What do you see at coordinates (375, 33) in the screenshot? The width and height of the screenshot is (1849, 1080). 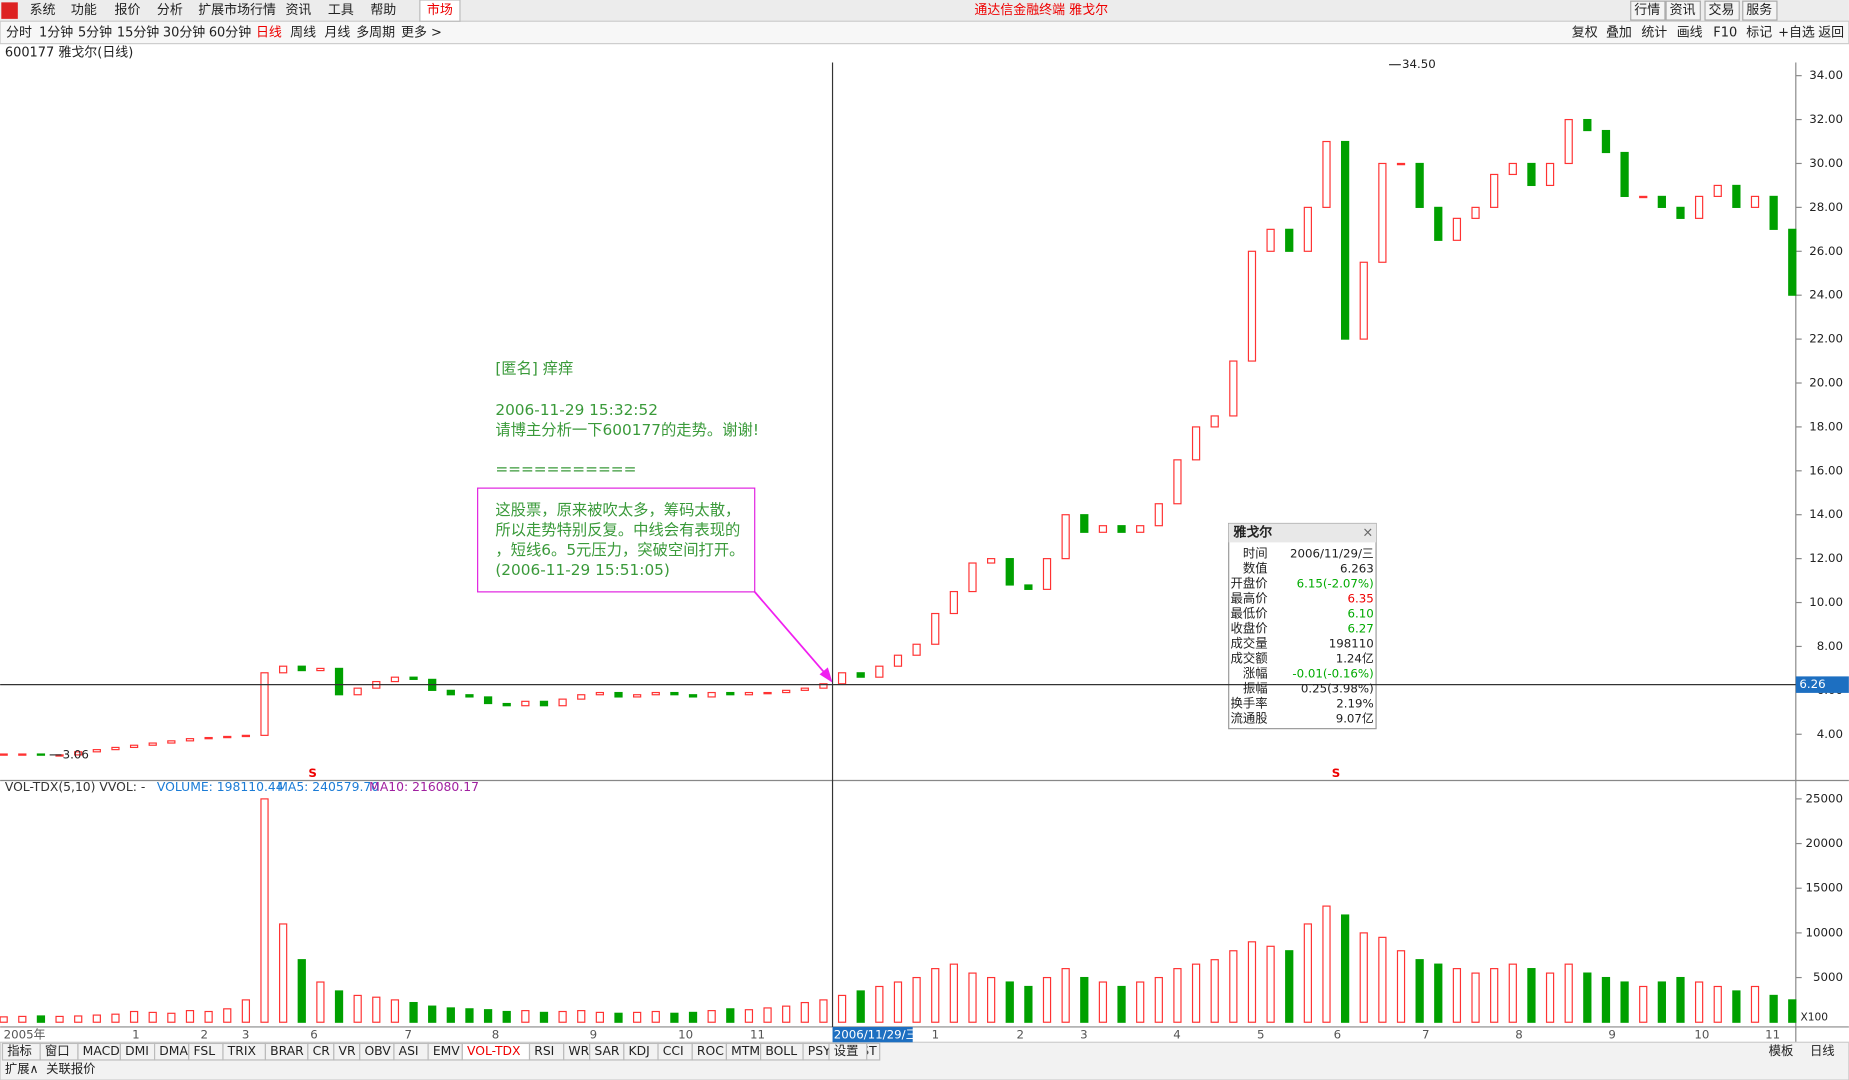 I see `period: 多周期` at bounding box center [375, 33].